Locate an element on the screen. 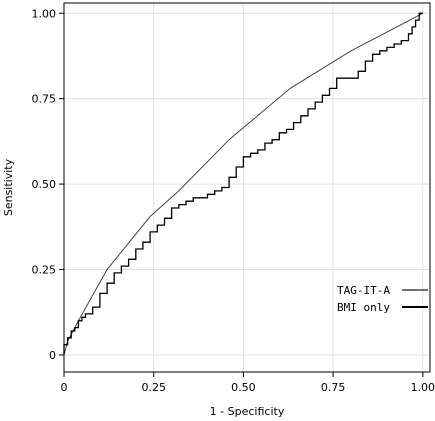 This screenshot has width=435, height=421. legend: TAG-IT-A BMI only is located at coordinates (382, 299).